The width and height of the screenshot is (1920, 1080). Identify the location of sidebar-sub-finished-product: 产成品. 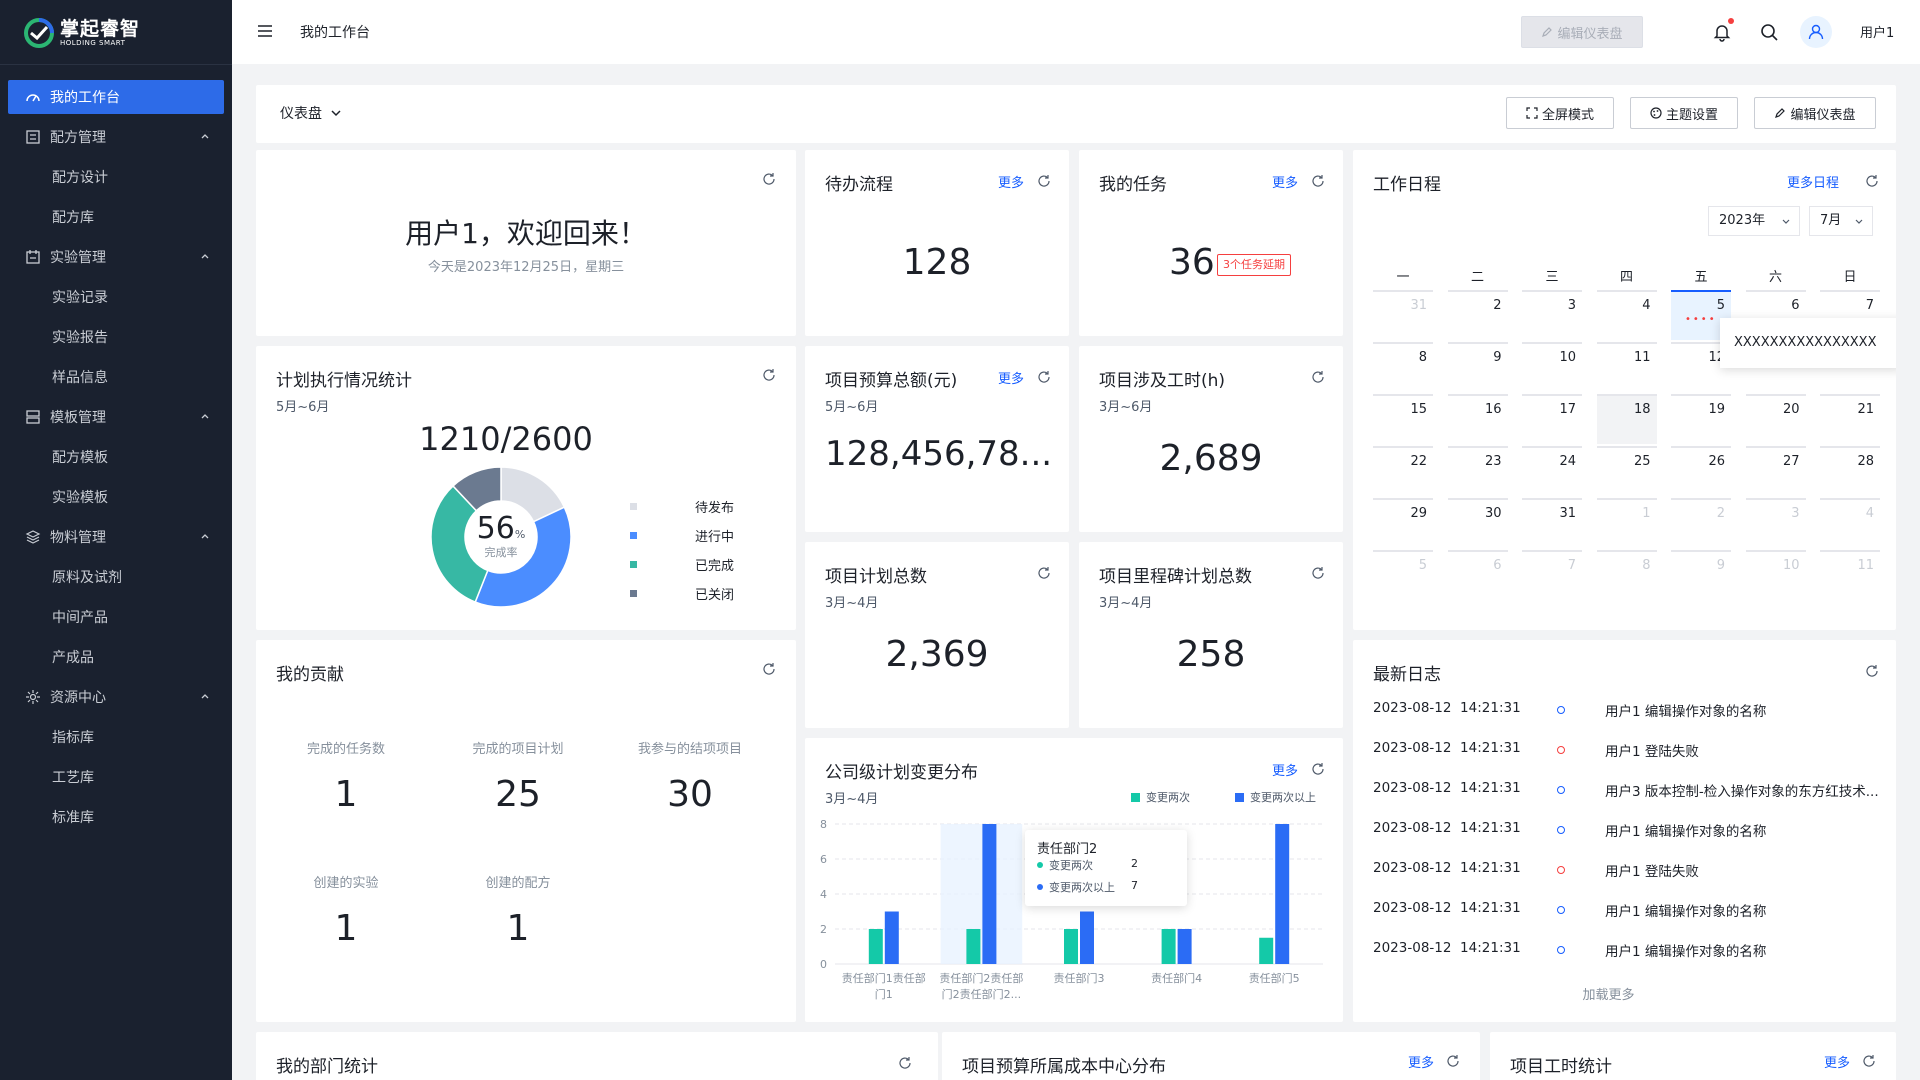
(73, 658).